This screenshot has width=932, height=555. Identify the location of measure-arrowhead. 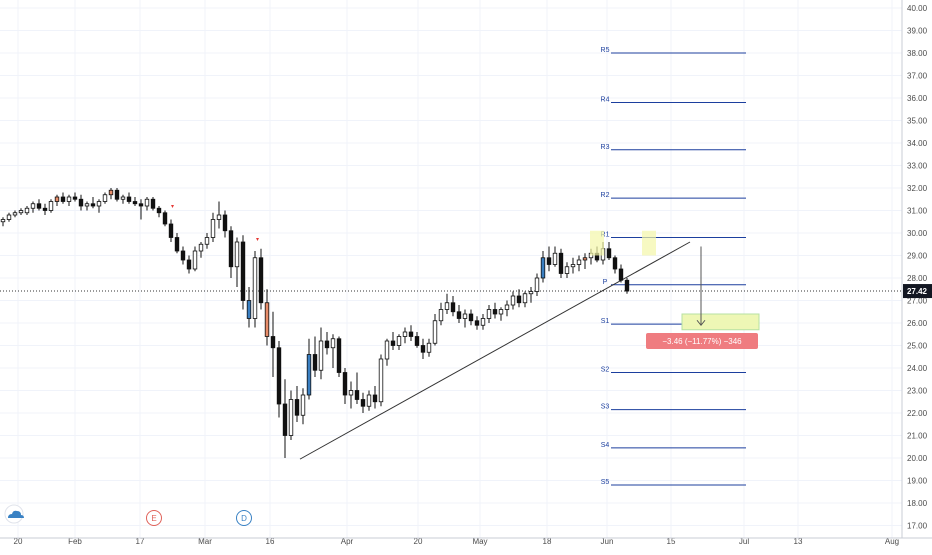
(701, 323).